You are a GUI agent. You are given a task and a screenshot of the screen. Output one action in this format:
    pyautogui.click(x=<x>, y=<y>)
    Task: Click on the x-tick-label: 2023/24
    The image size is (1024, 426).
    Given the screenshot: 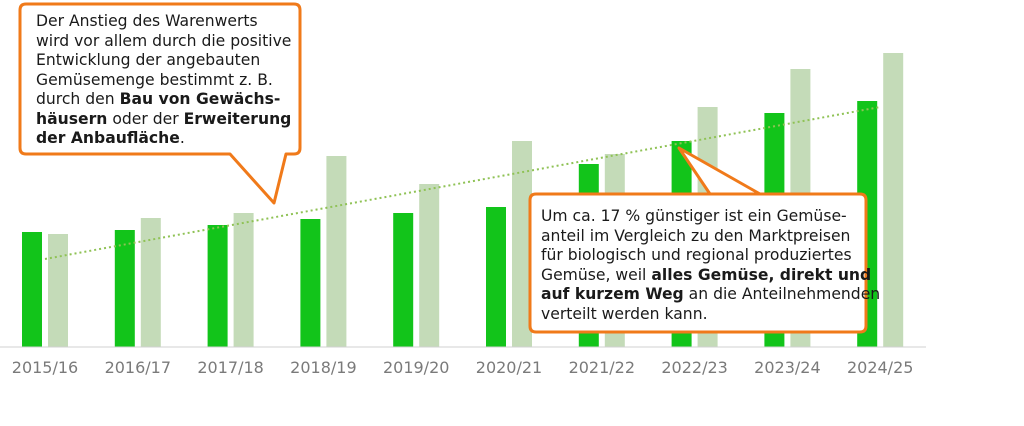 What is the action you would take?
    pyautogui.click(x=787, y=367)
    